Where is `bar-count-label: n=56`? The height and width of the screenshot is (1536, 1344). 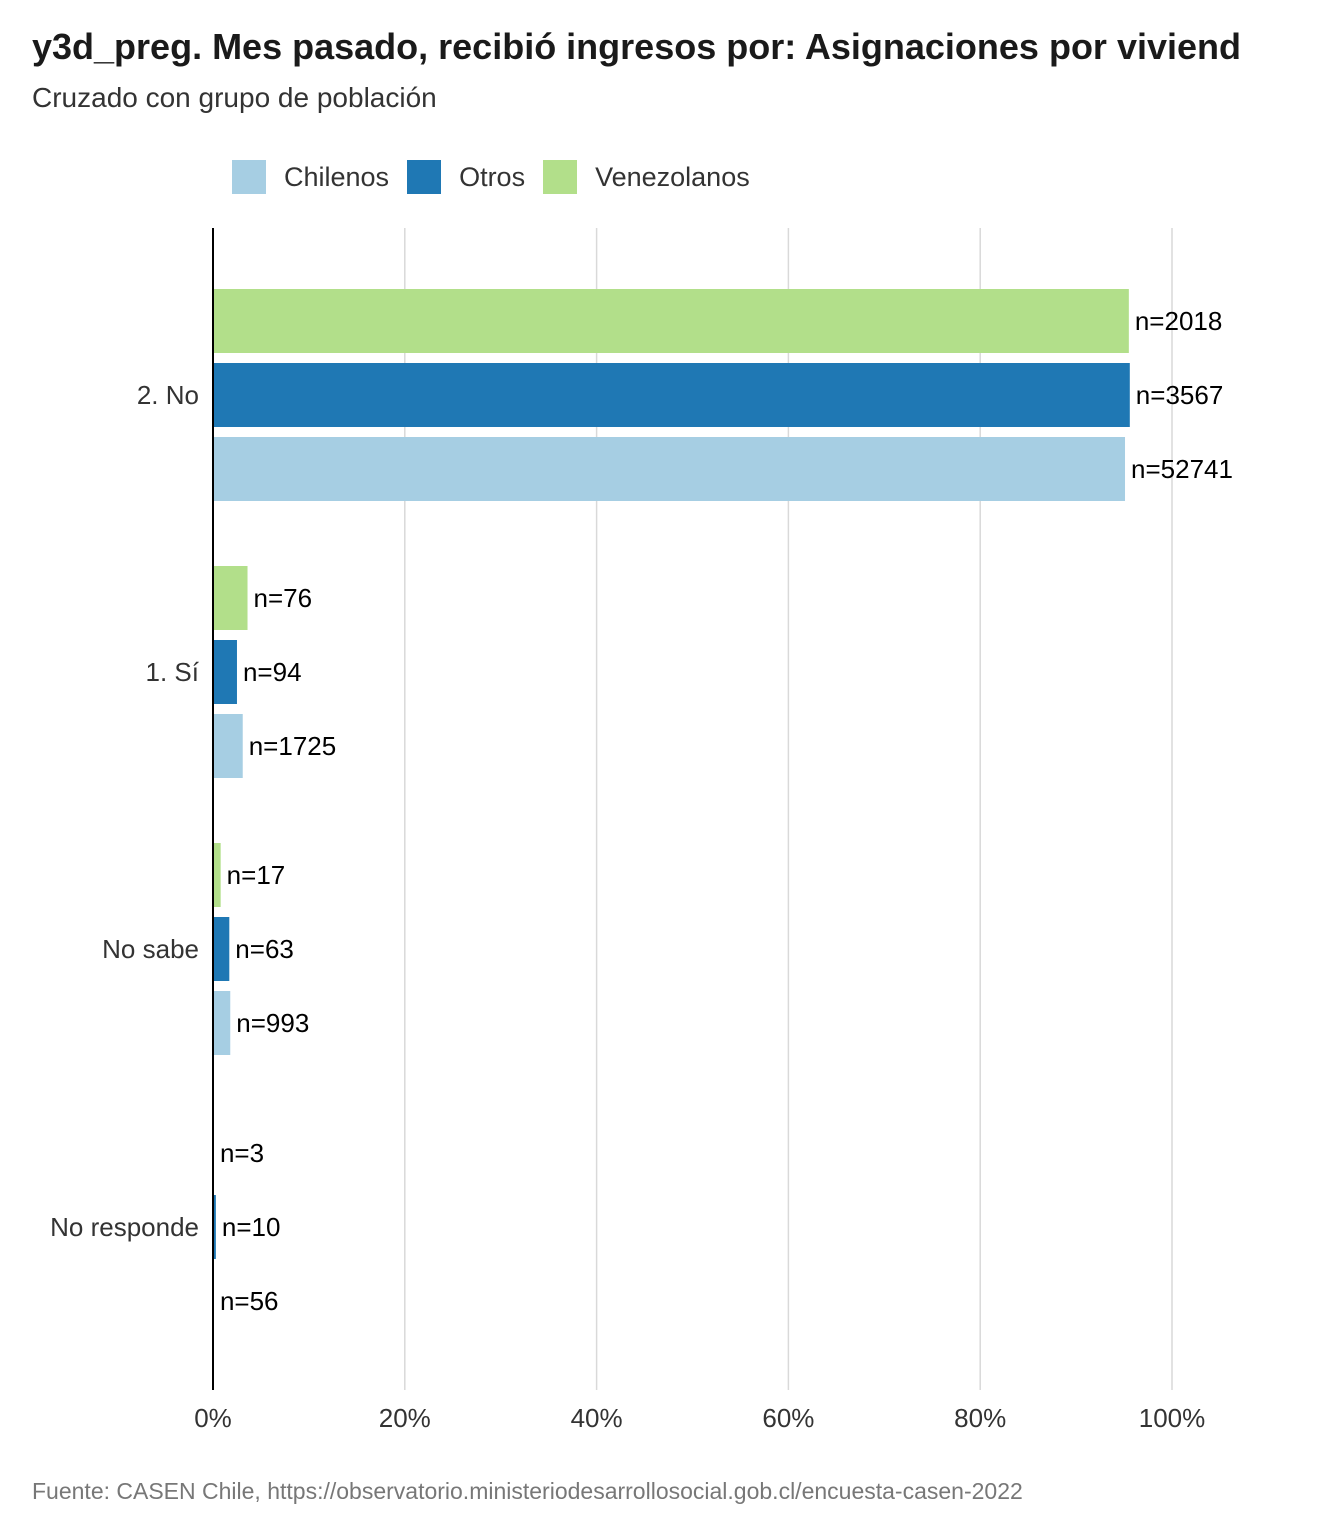
bar-count-label: n=56 is located at coordinates (249, 1301).